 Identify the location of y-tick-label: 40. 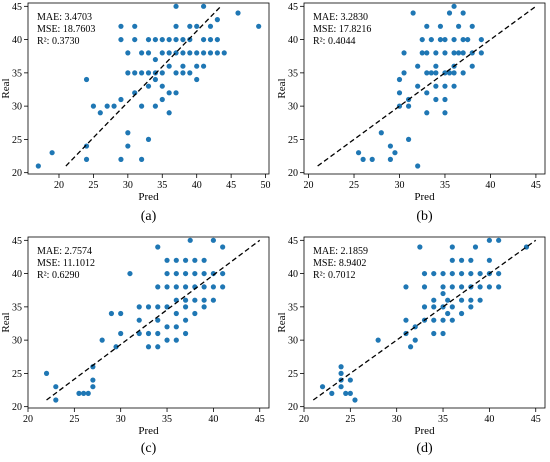
(17, 274).